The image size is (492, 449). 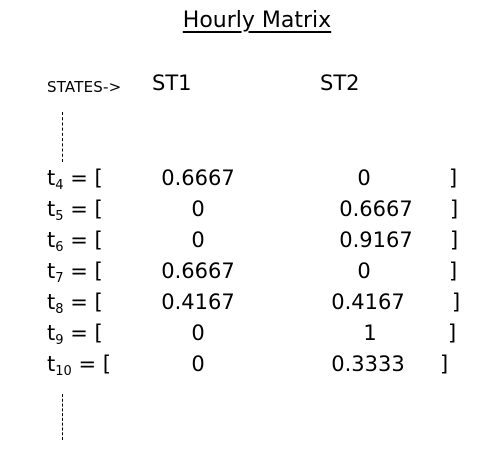 What do you see at coordinates (75, 241) in the screenshot?
I see `row-label: t6 = [` at bounding box center [75, 241].